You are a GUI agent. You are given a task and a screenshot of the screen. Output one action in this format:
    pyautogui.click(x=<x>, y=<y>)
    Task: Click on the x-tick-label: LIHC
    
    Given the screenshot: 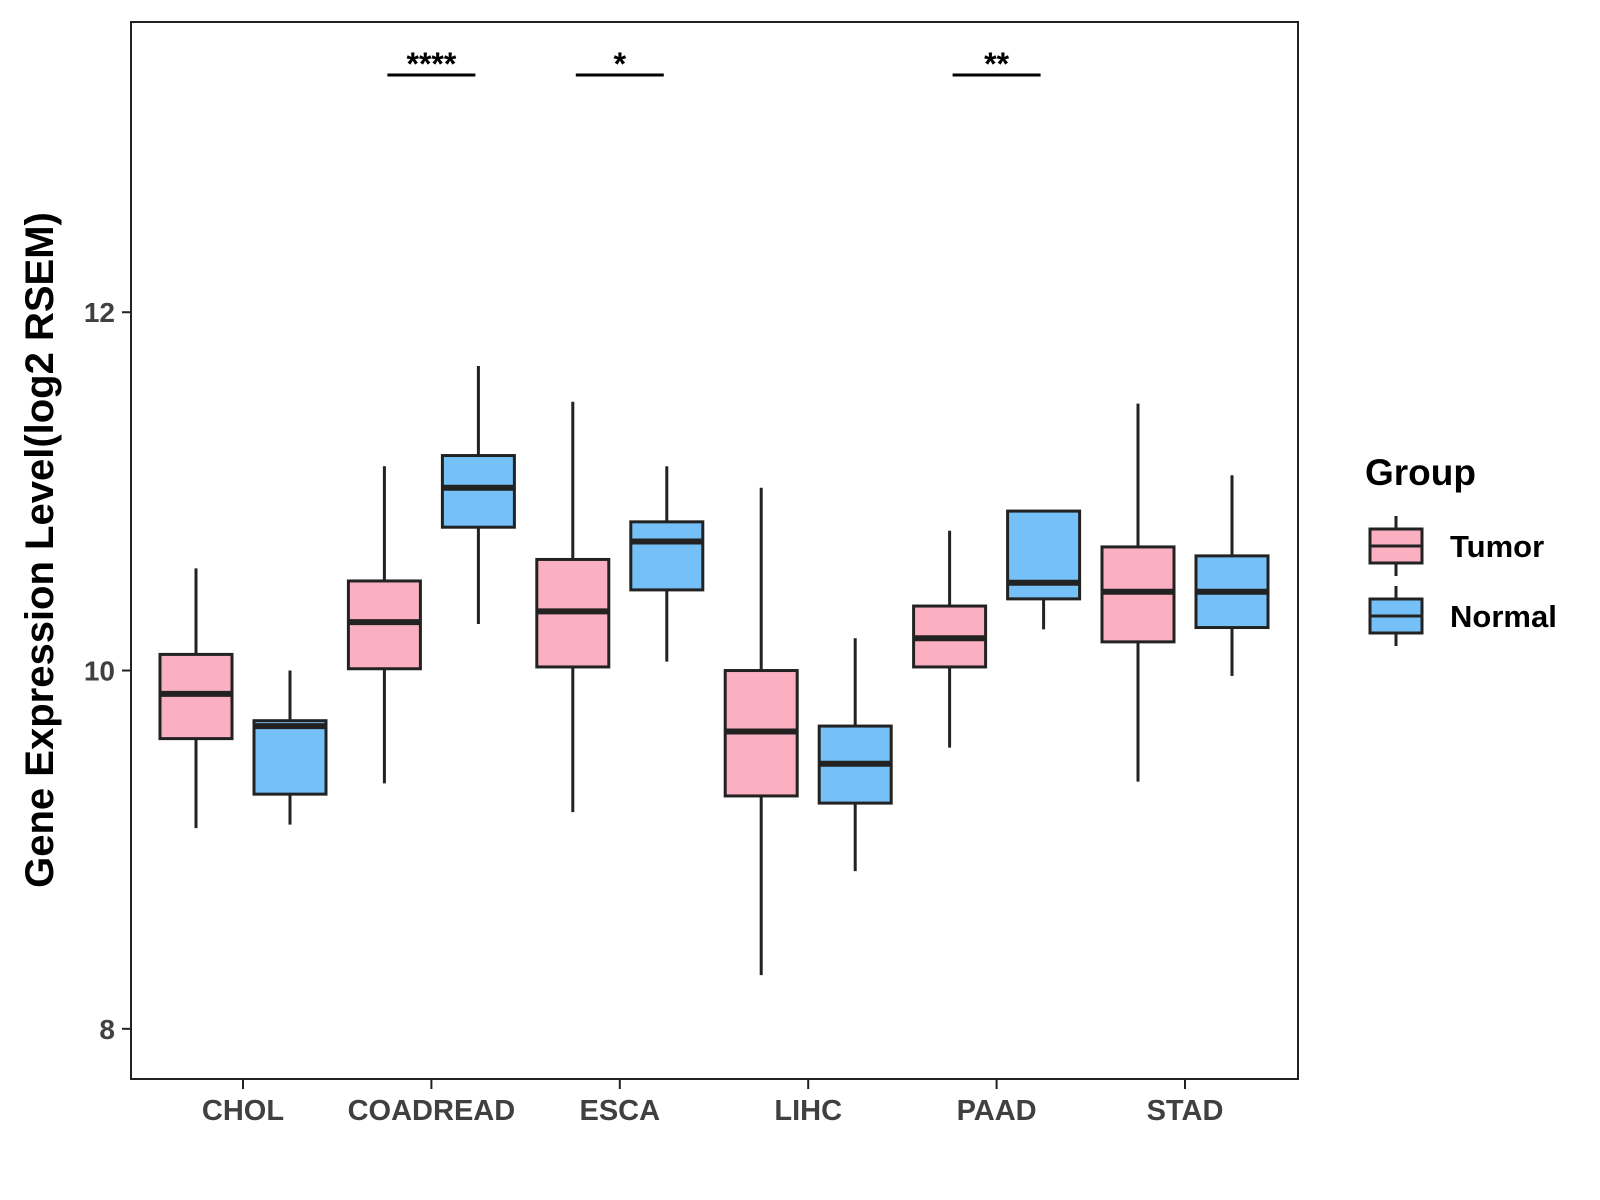 What is the action you would take?
    pyautogui.click(x=808, y=1111)
    